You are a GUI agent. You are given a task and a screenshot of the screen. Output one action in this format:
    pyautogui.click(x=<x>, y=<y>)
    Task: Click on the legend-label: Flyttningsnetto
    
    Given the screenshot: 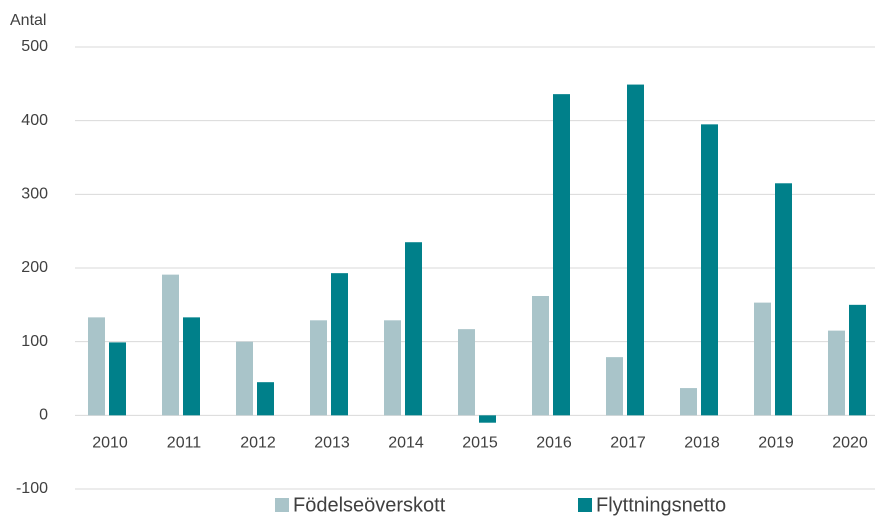 What is the action you would take?
    pyautogui.click(x=661, y=505)
    